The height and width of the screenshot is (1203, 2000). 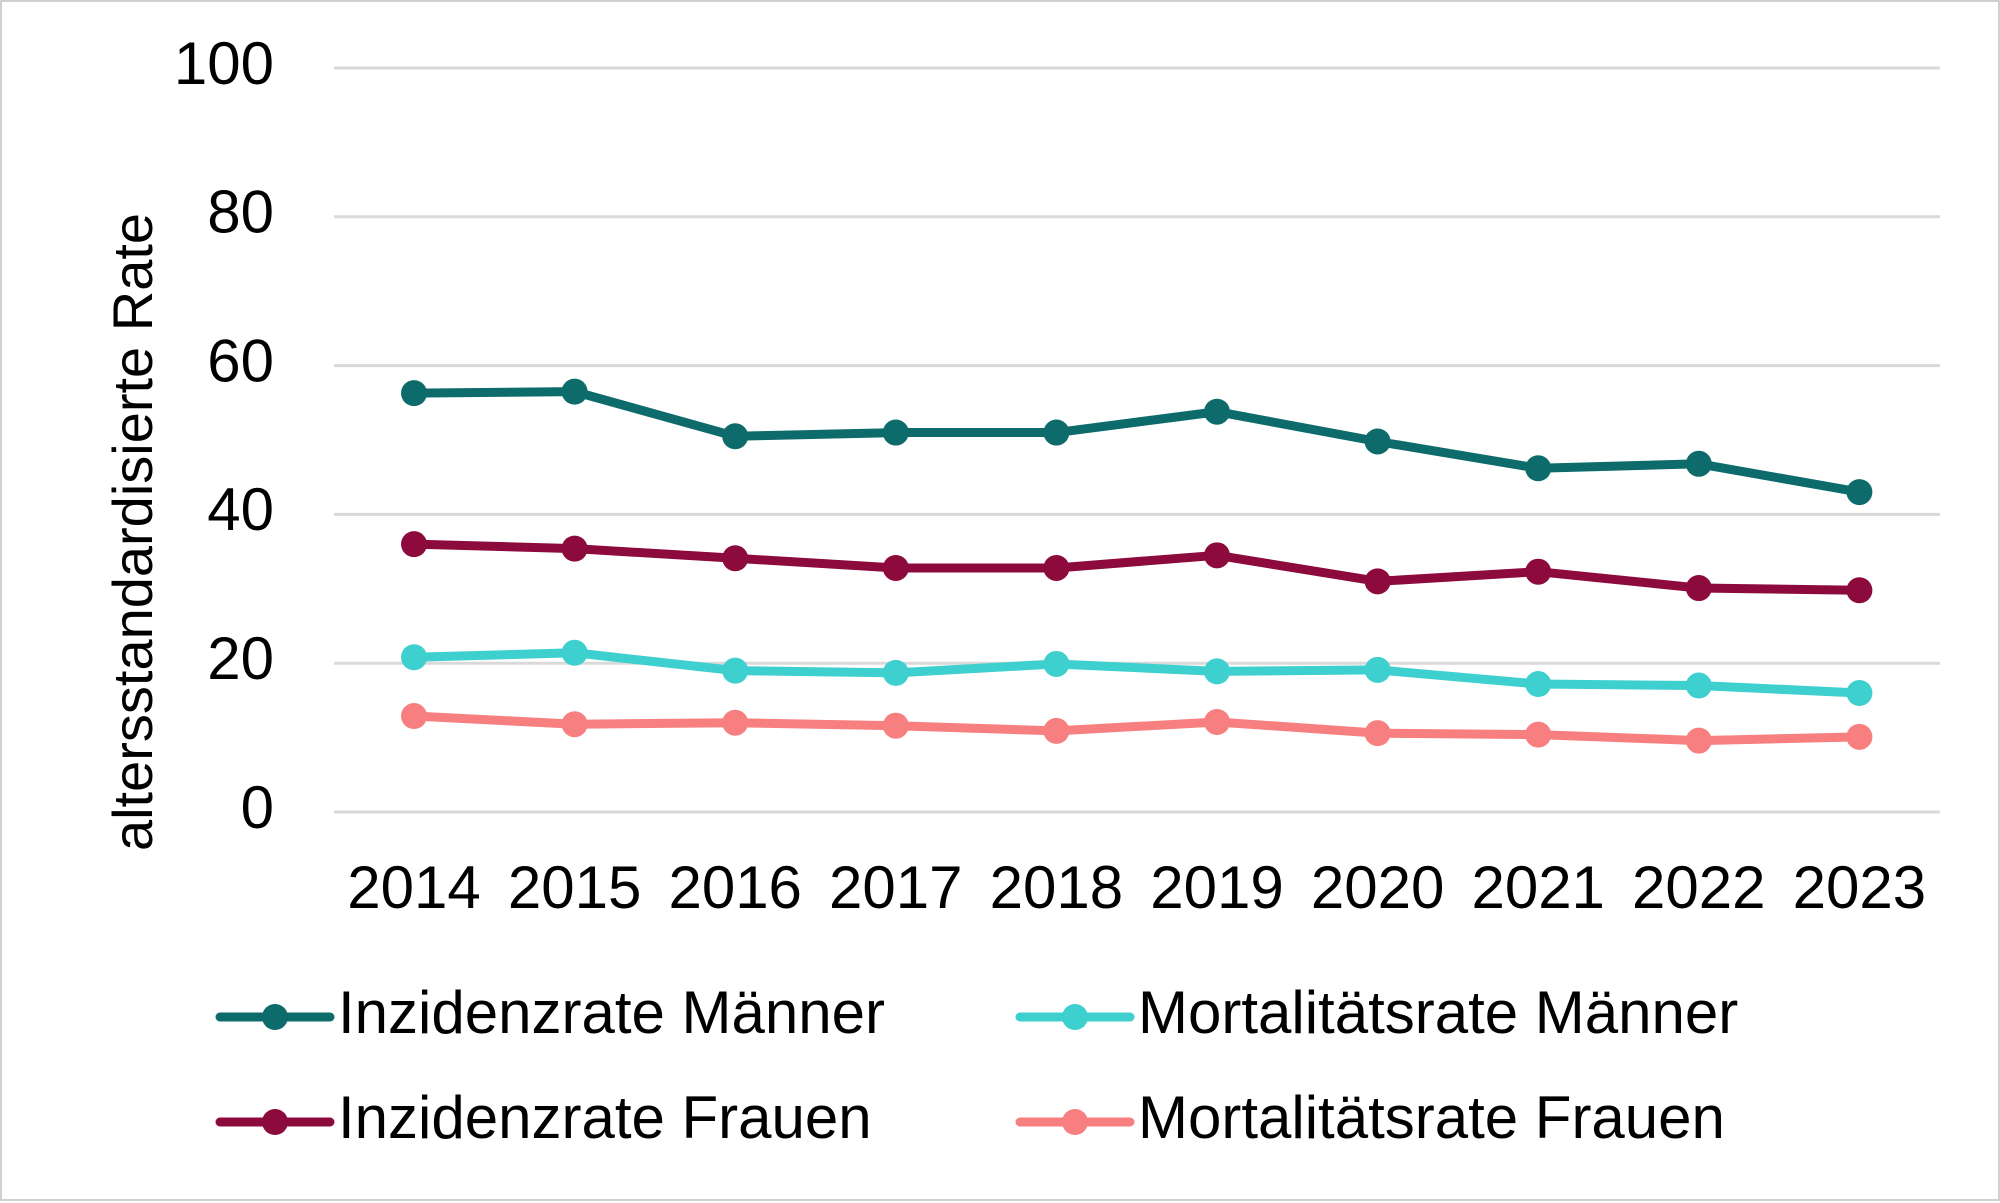 What do you see at coordinates (257, 807) in the screenshot?
I see `y-tick-label: 0` at bounding box center [257, 807].